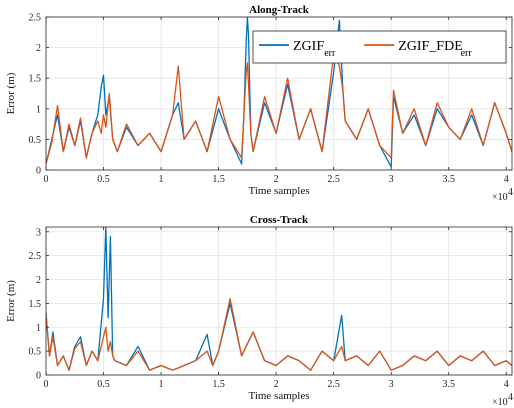  Describe the element at coordinates (161, 384) in the screenshot. I see `cross-track-x-tick-label: 1` at that location.